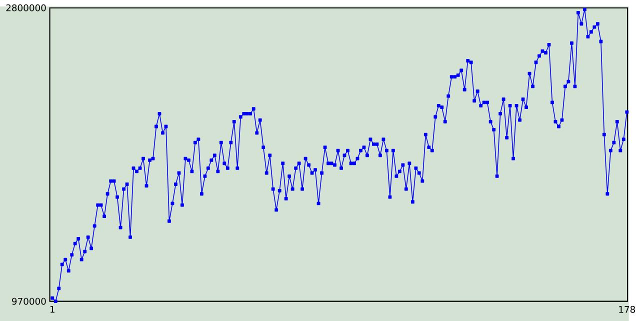 The width and height of the screenshot is (640, 321). What do you see at coordinates (627, 309) in the screenshot?
I see `x-tick-label: 178` at bounding box center [627, 309].